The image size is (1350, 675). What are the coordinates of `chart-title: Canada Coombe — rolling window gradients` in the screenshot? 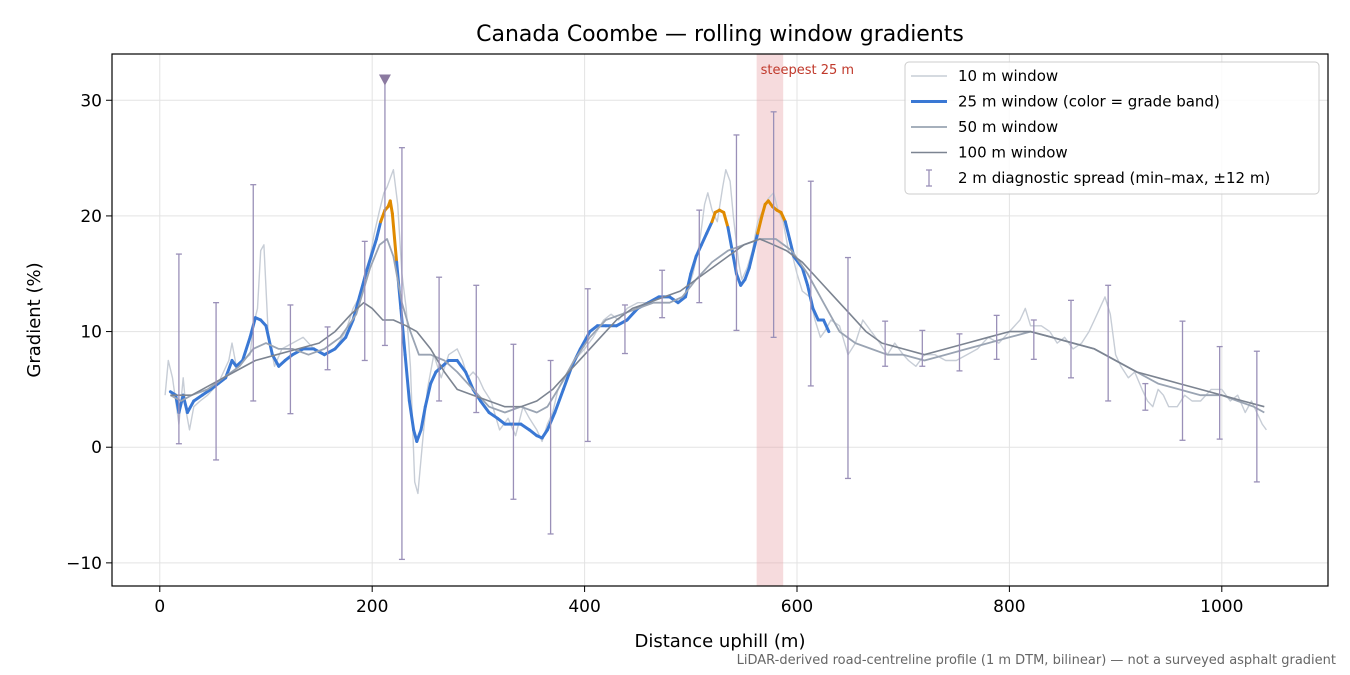 It's located at (720, 34).